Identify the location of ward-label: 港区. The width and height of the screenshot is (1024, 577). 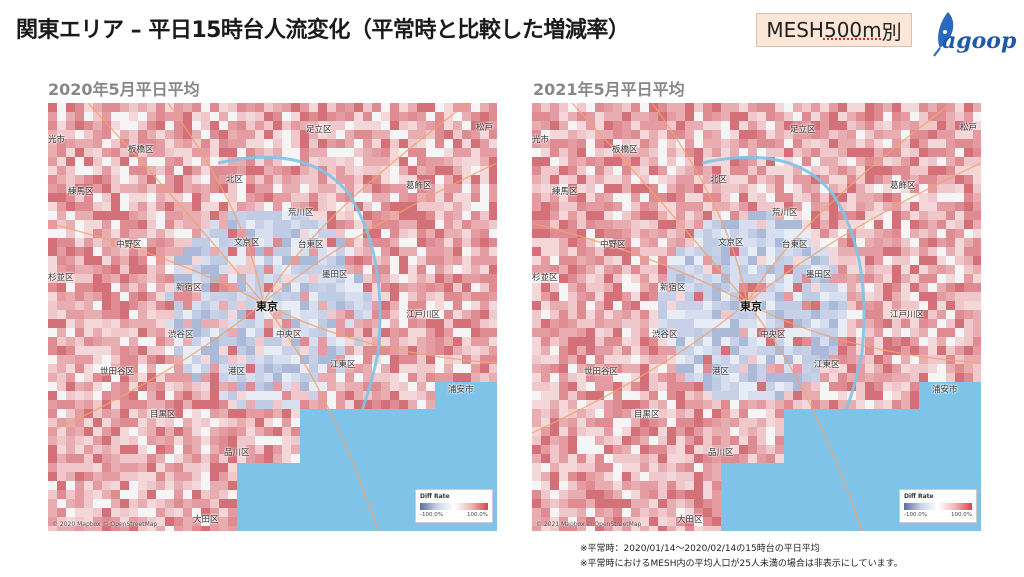
(237, 372).